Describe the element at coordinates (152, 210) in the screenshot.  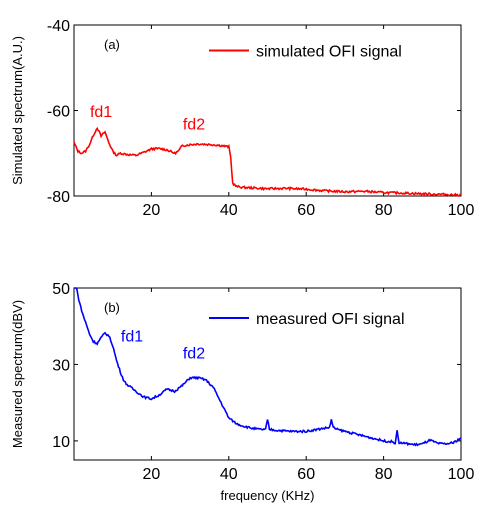
I see `x-tick-label-a: 20` at that location.